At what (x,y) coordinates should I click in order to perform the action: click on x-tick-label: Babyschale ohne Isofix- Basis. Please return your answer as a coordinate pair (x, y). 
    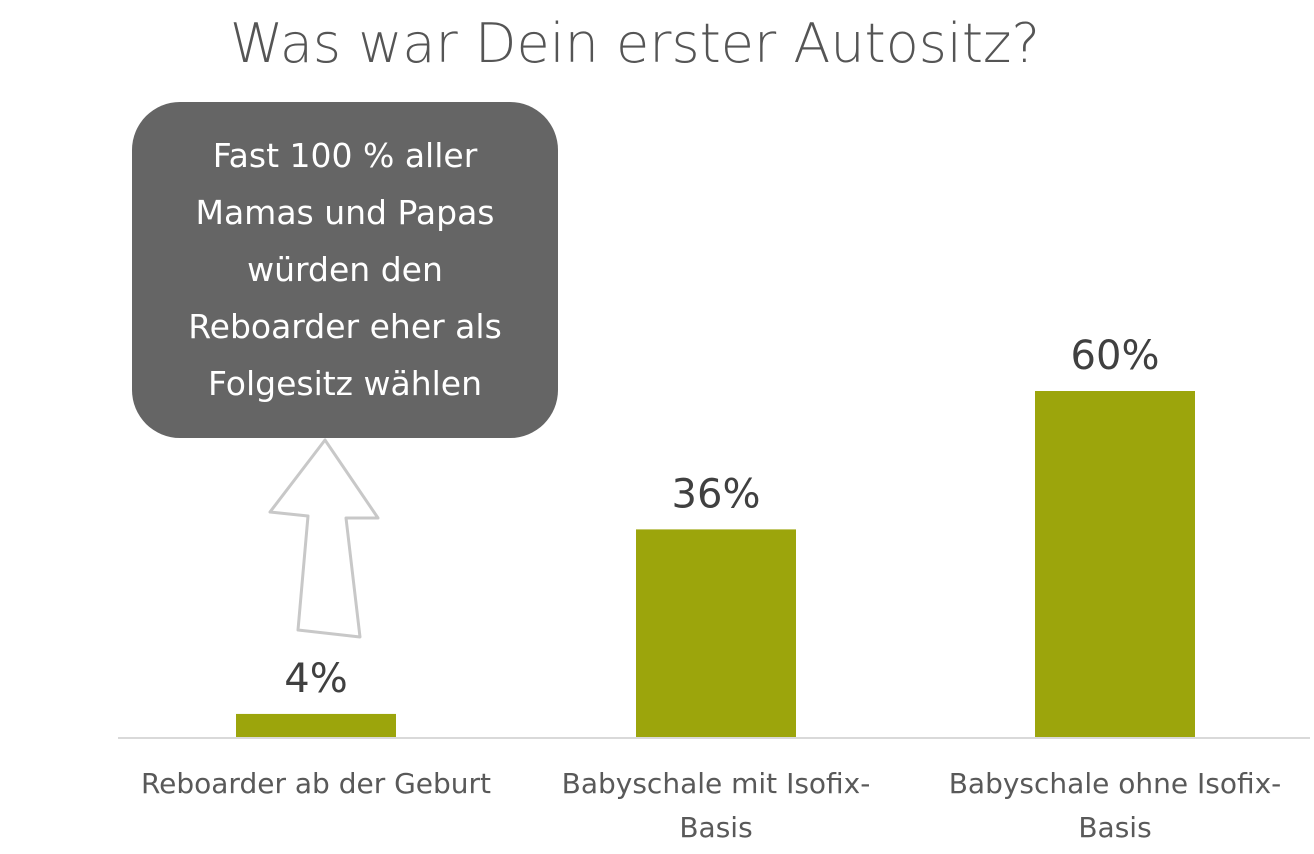
    Looking at the image, I should click on (1115, 806).